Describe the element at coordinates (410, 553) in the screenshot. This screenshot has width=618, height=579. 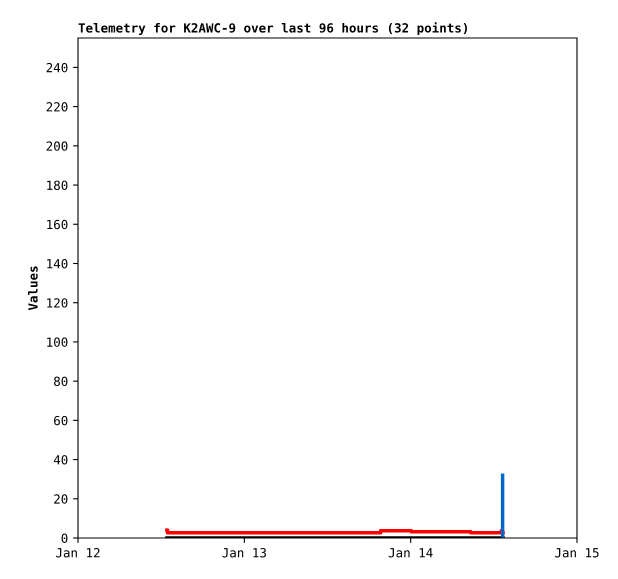
I see `x-tick-label: Jan 14` at that location.